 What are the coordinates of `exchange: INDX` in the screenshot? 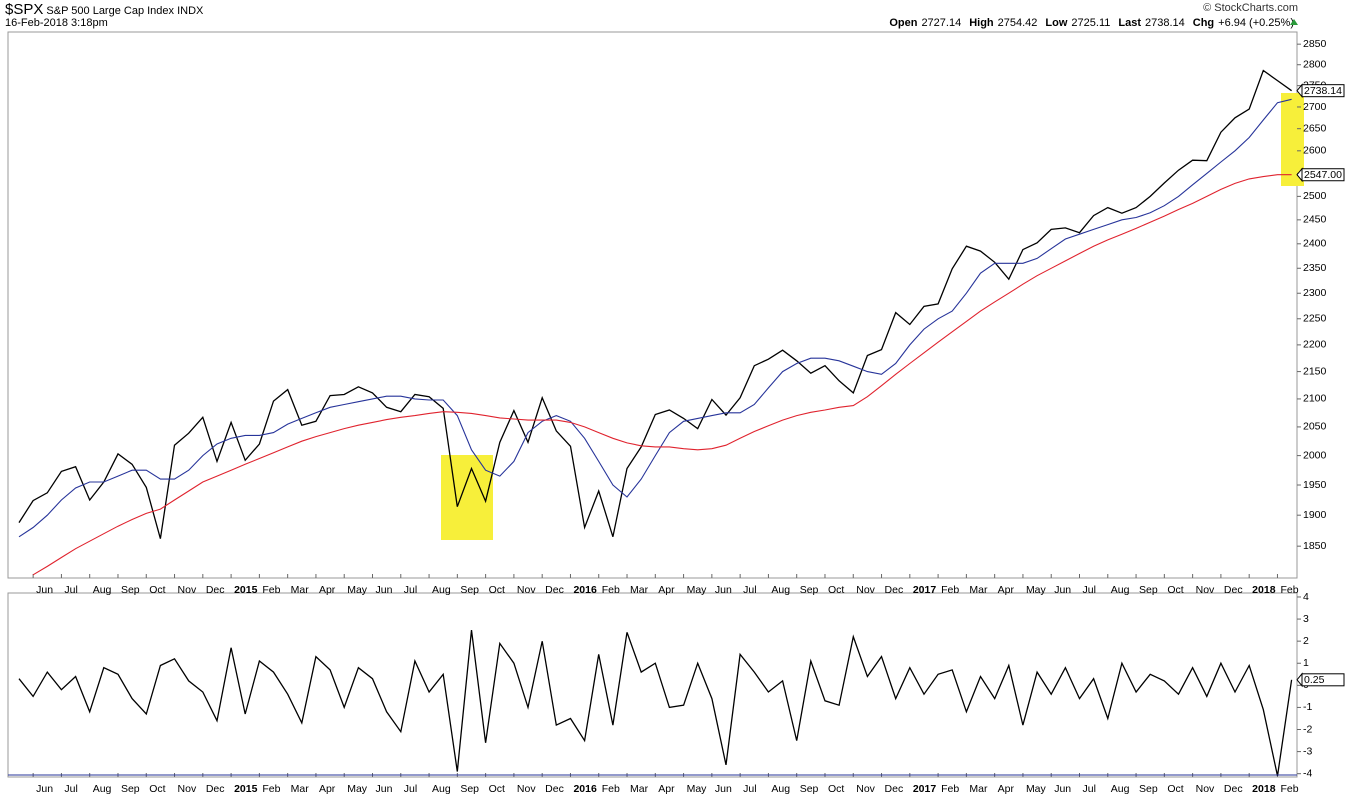 It's located at (190, 11).